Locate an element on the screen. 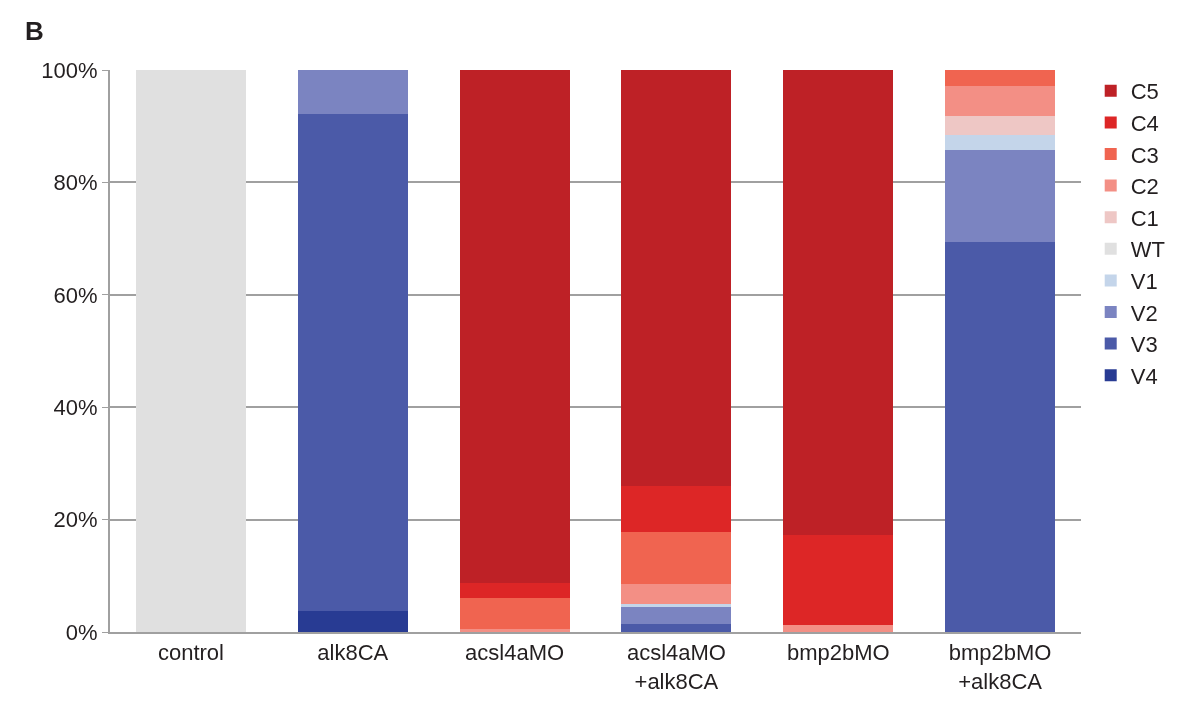  legend-label: C2 is located at coordinates (1144, 187).